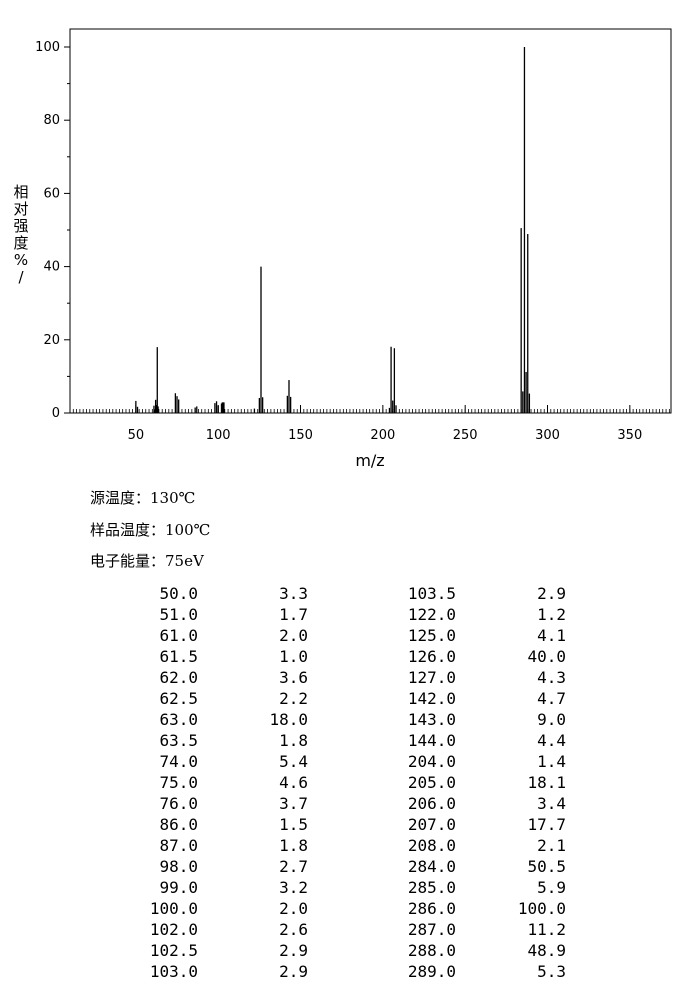  What do you see at coordinates (173, 908) in the screenshot?
I see `table-cell-mz: 100.0` at bounding box center [173, 908].